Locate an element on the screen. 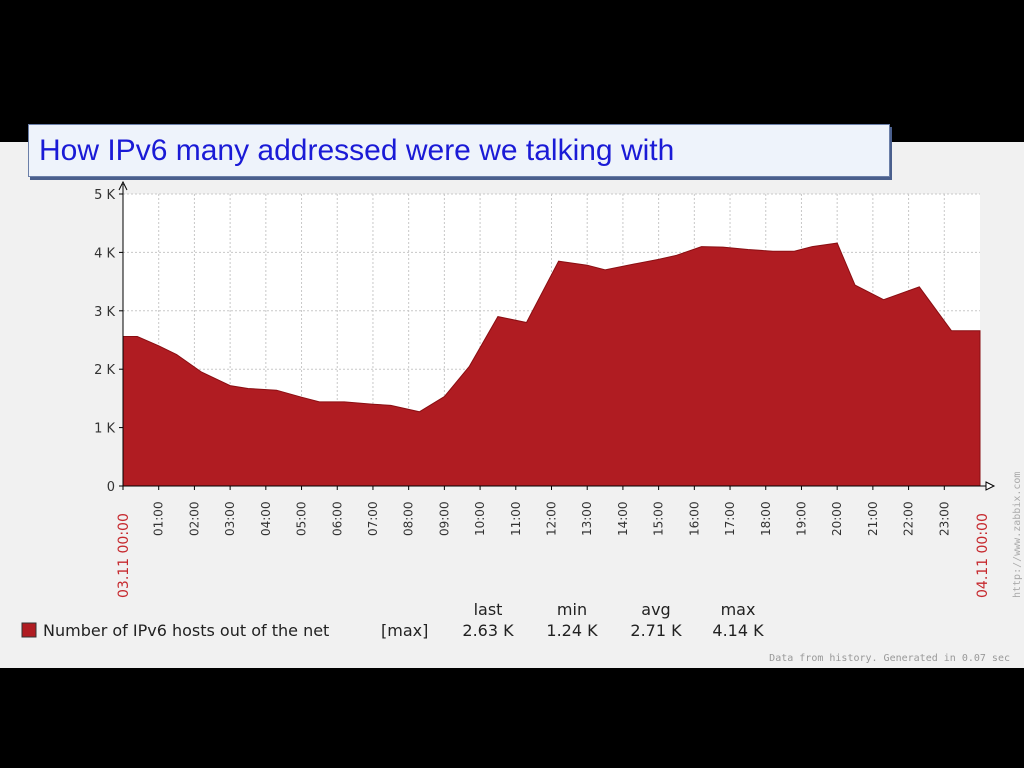 The image size is (1024, 768). x-tick-label: 03:00 is located at coordinates (230, 518).